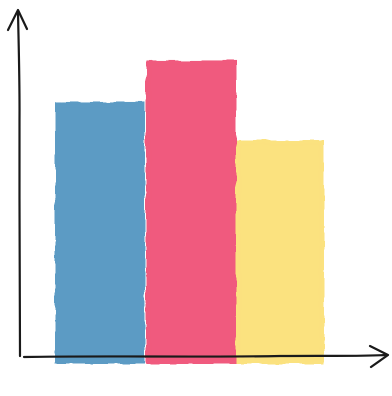 This screenshot has height=396, width=392. What do you see at coordinates (379, 356) in the screenshot?
I see `x-axis-arrowhead` at bounding box center [379, 356].